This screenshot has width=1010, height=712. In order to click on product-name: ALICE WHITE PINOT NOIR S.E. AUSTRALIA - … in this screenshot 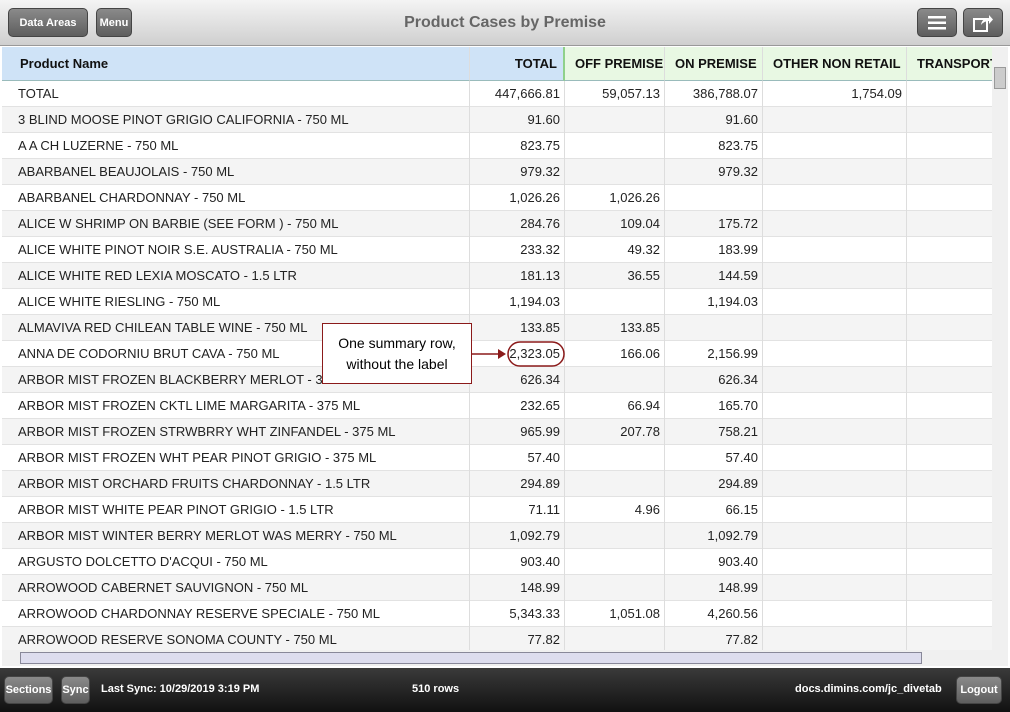, I will do `click(236, 250)`.